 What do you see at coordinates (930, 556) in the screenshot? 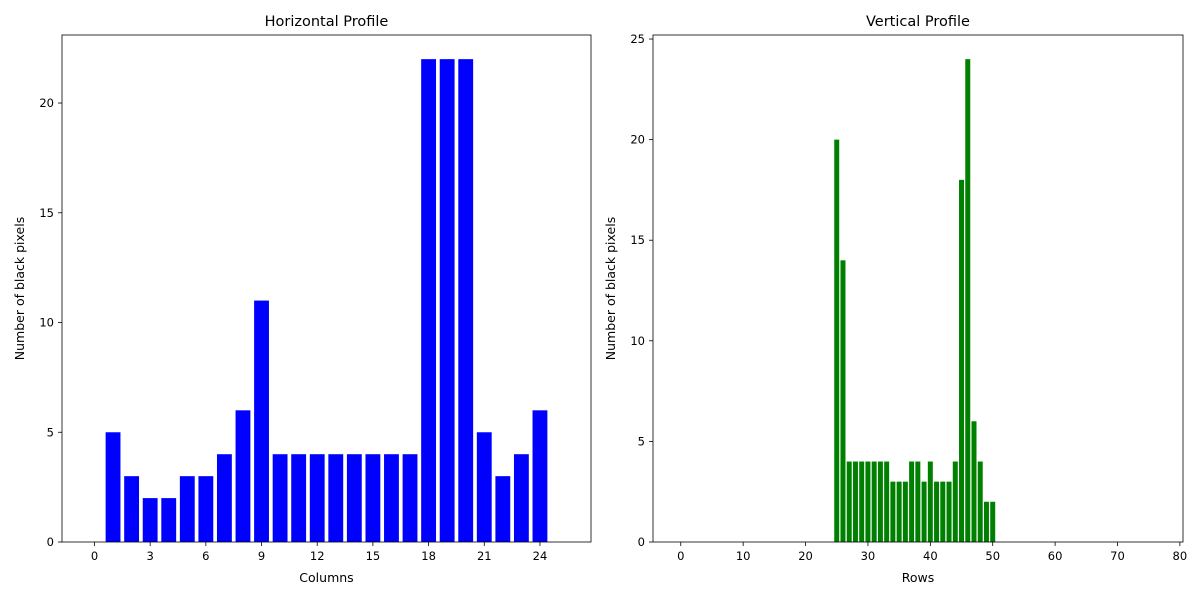
I see `x-tick-label: 40` at bounding box center [930, 556].